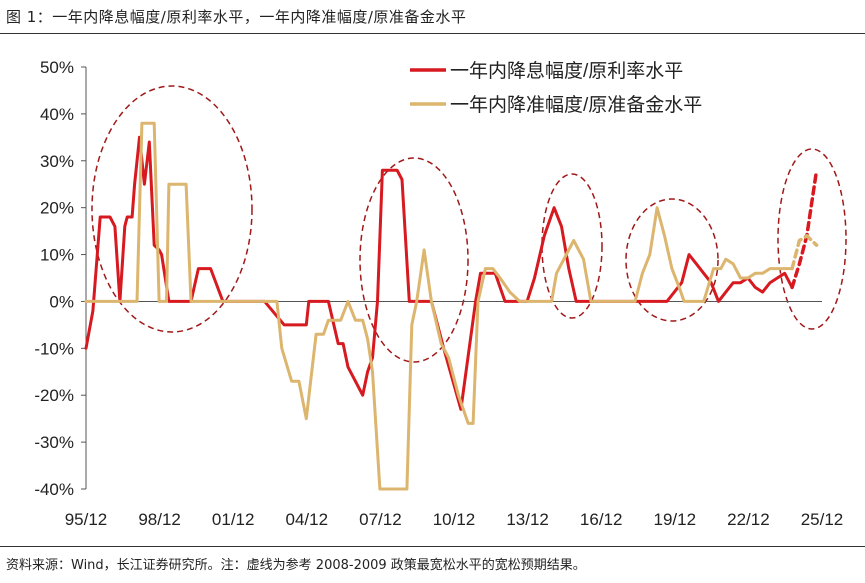 This screenshot has height=583, width=865. What do you see at coordinates (527, 519) in the screenshot?
I see `x-tick-label: 13/12` at bounding box center [527, 519].